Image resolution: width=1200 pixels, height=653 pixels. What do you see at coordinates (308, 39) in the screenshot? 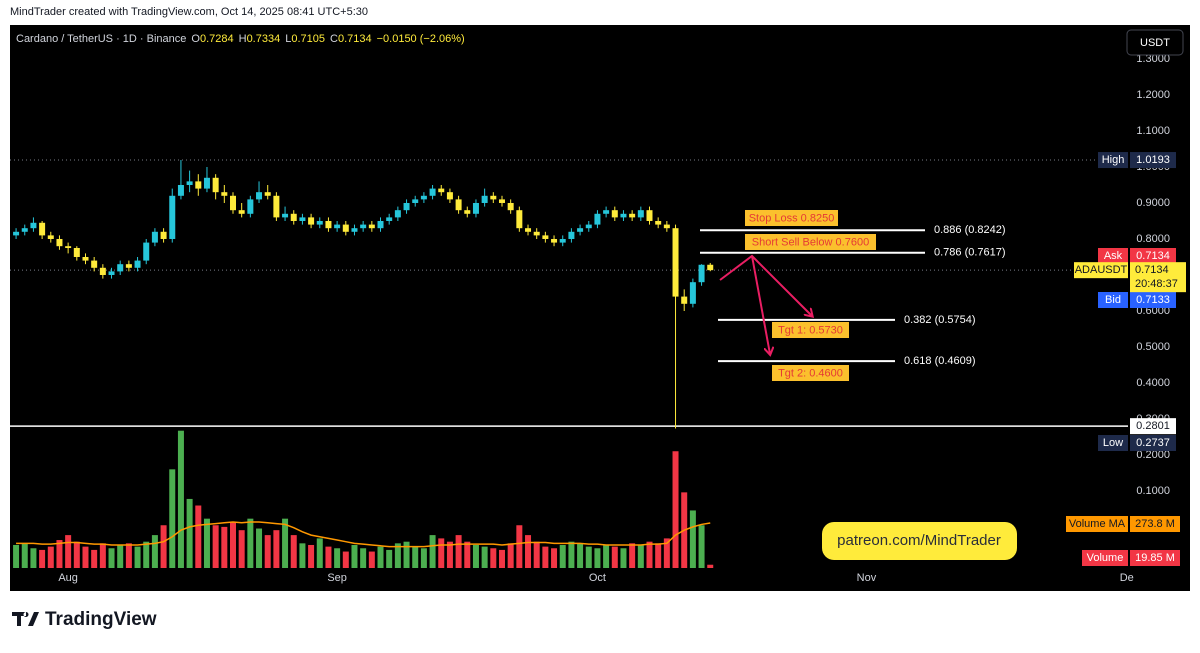
I see `ohlc-value: 0.7105` at bounding box center [308, 39].